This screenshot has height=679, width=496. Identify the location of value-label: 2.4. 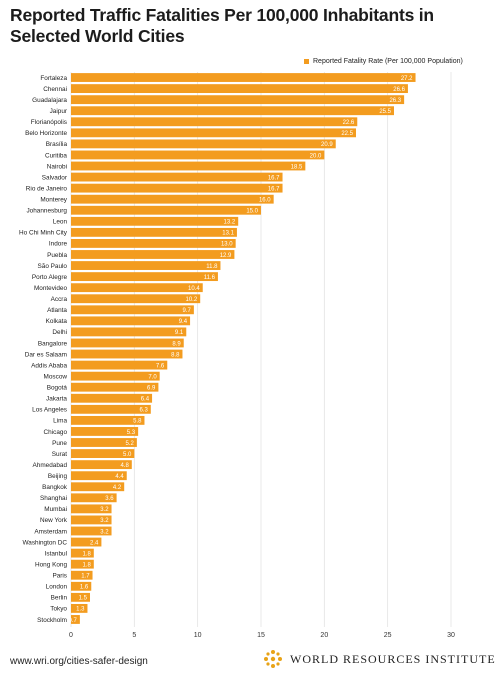
(94, 543).